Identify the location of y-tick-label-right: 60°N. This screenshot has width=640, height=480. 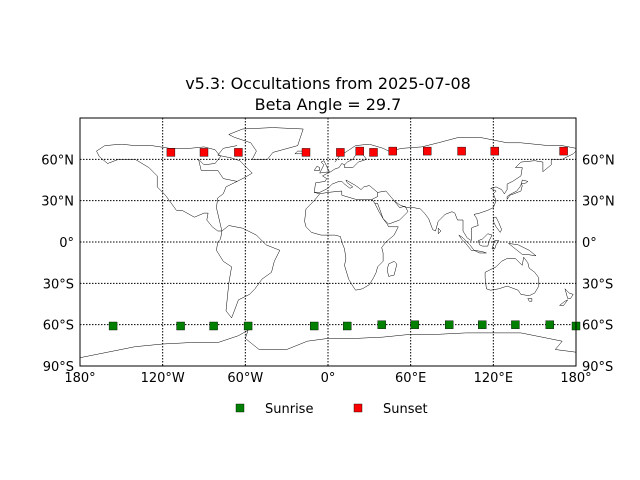
(598, 160).